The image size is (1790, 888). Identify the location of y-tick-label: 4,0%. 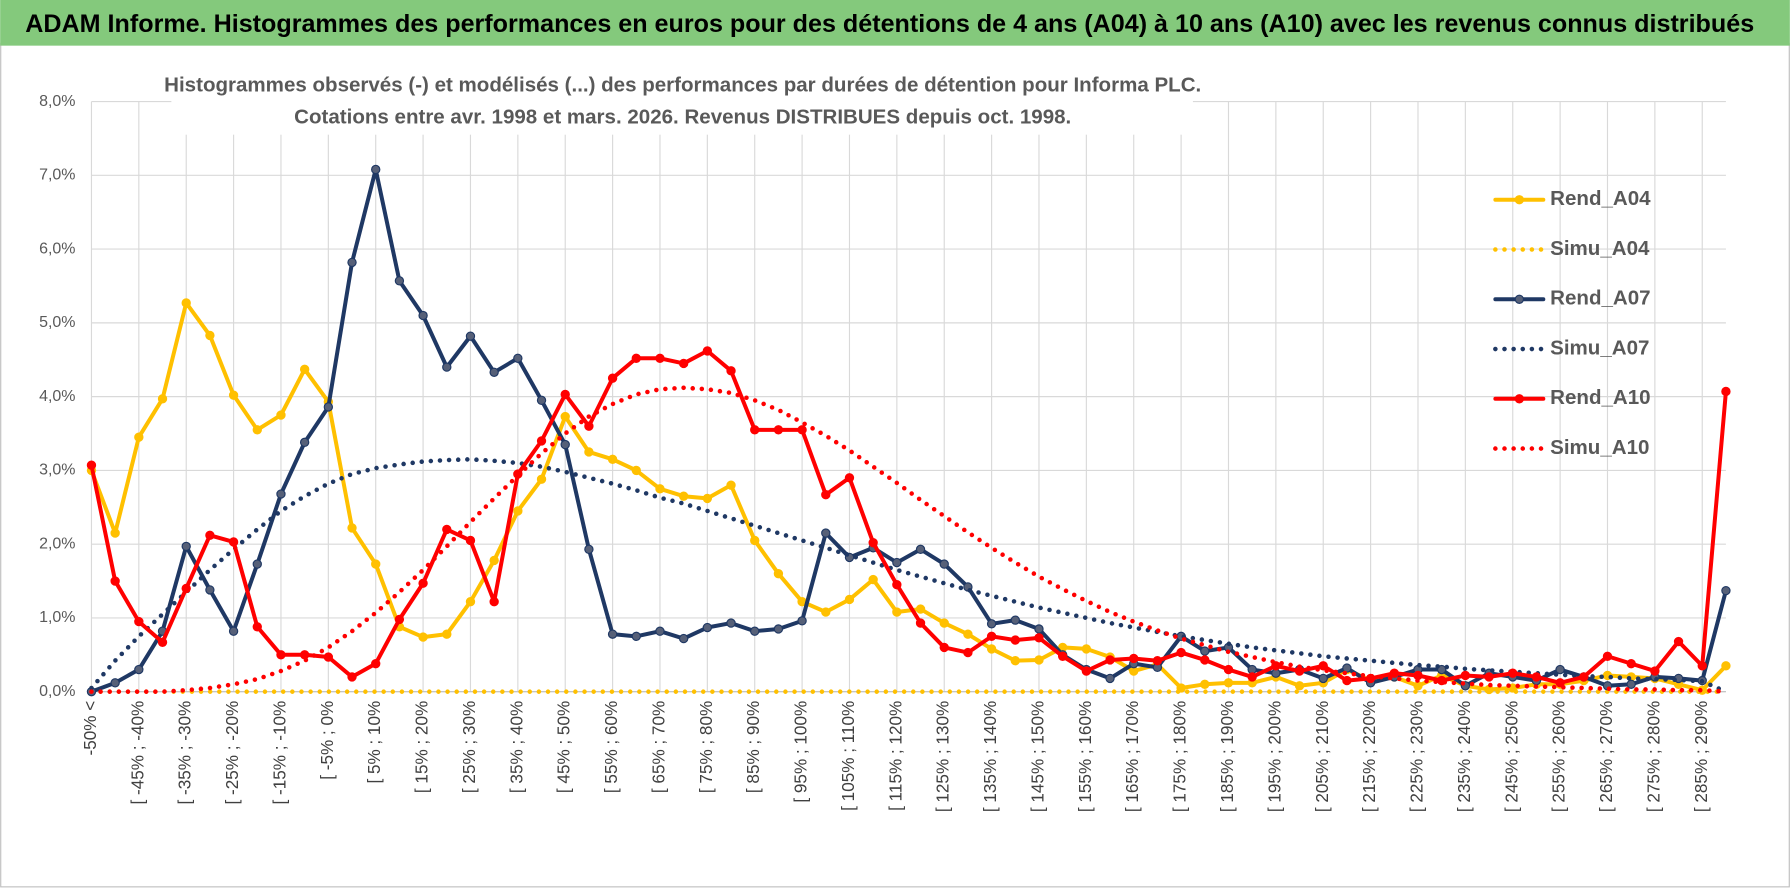
(57, 396).